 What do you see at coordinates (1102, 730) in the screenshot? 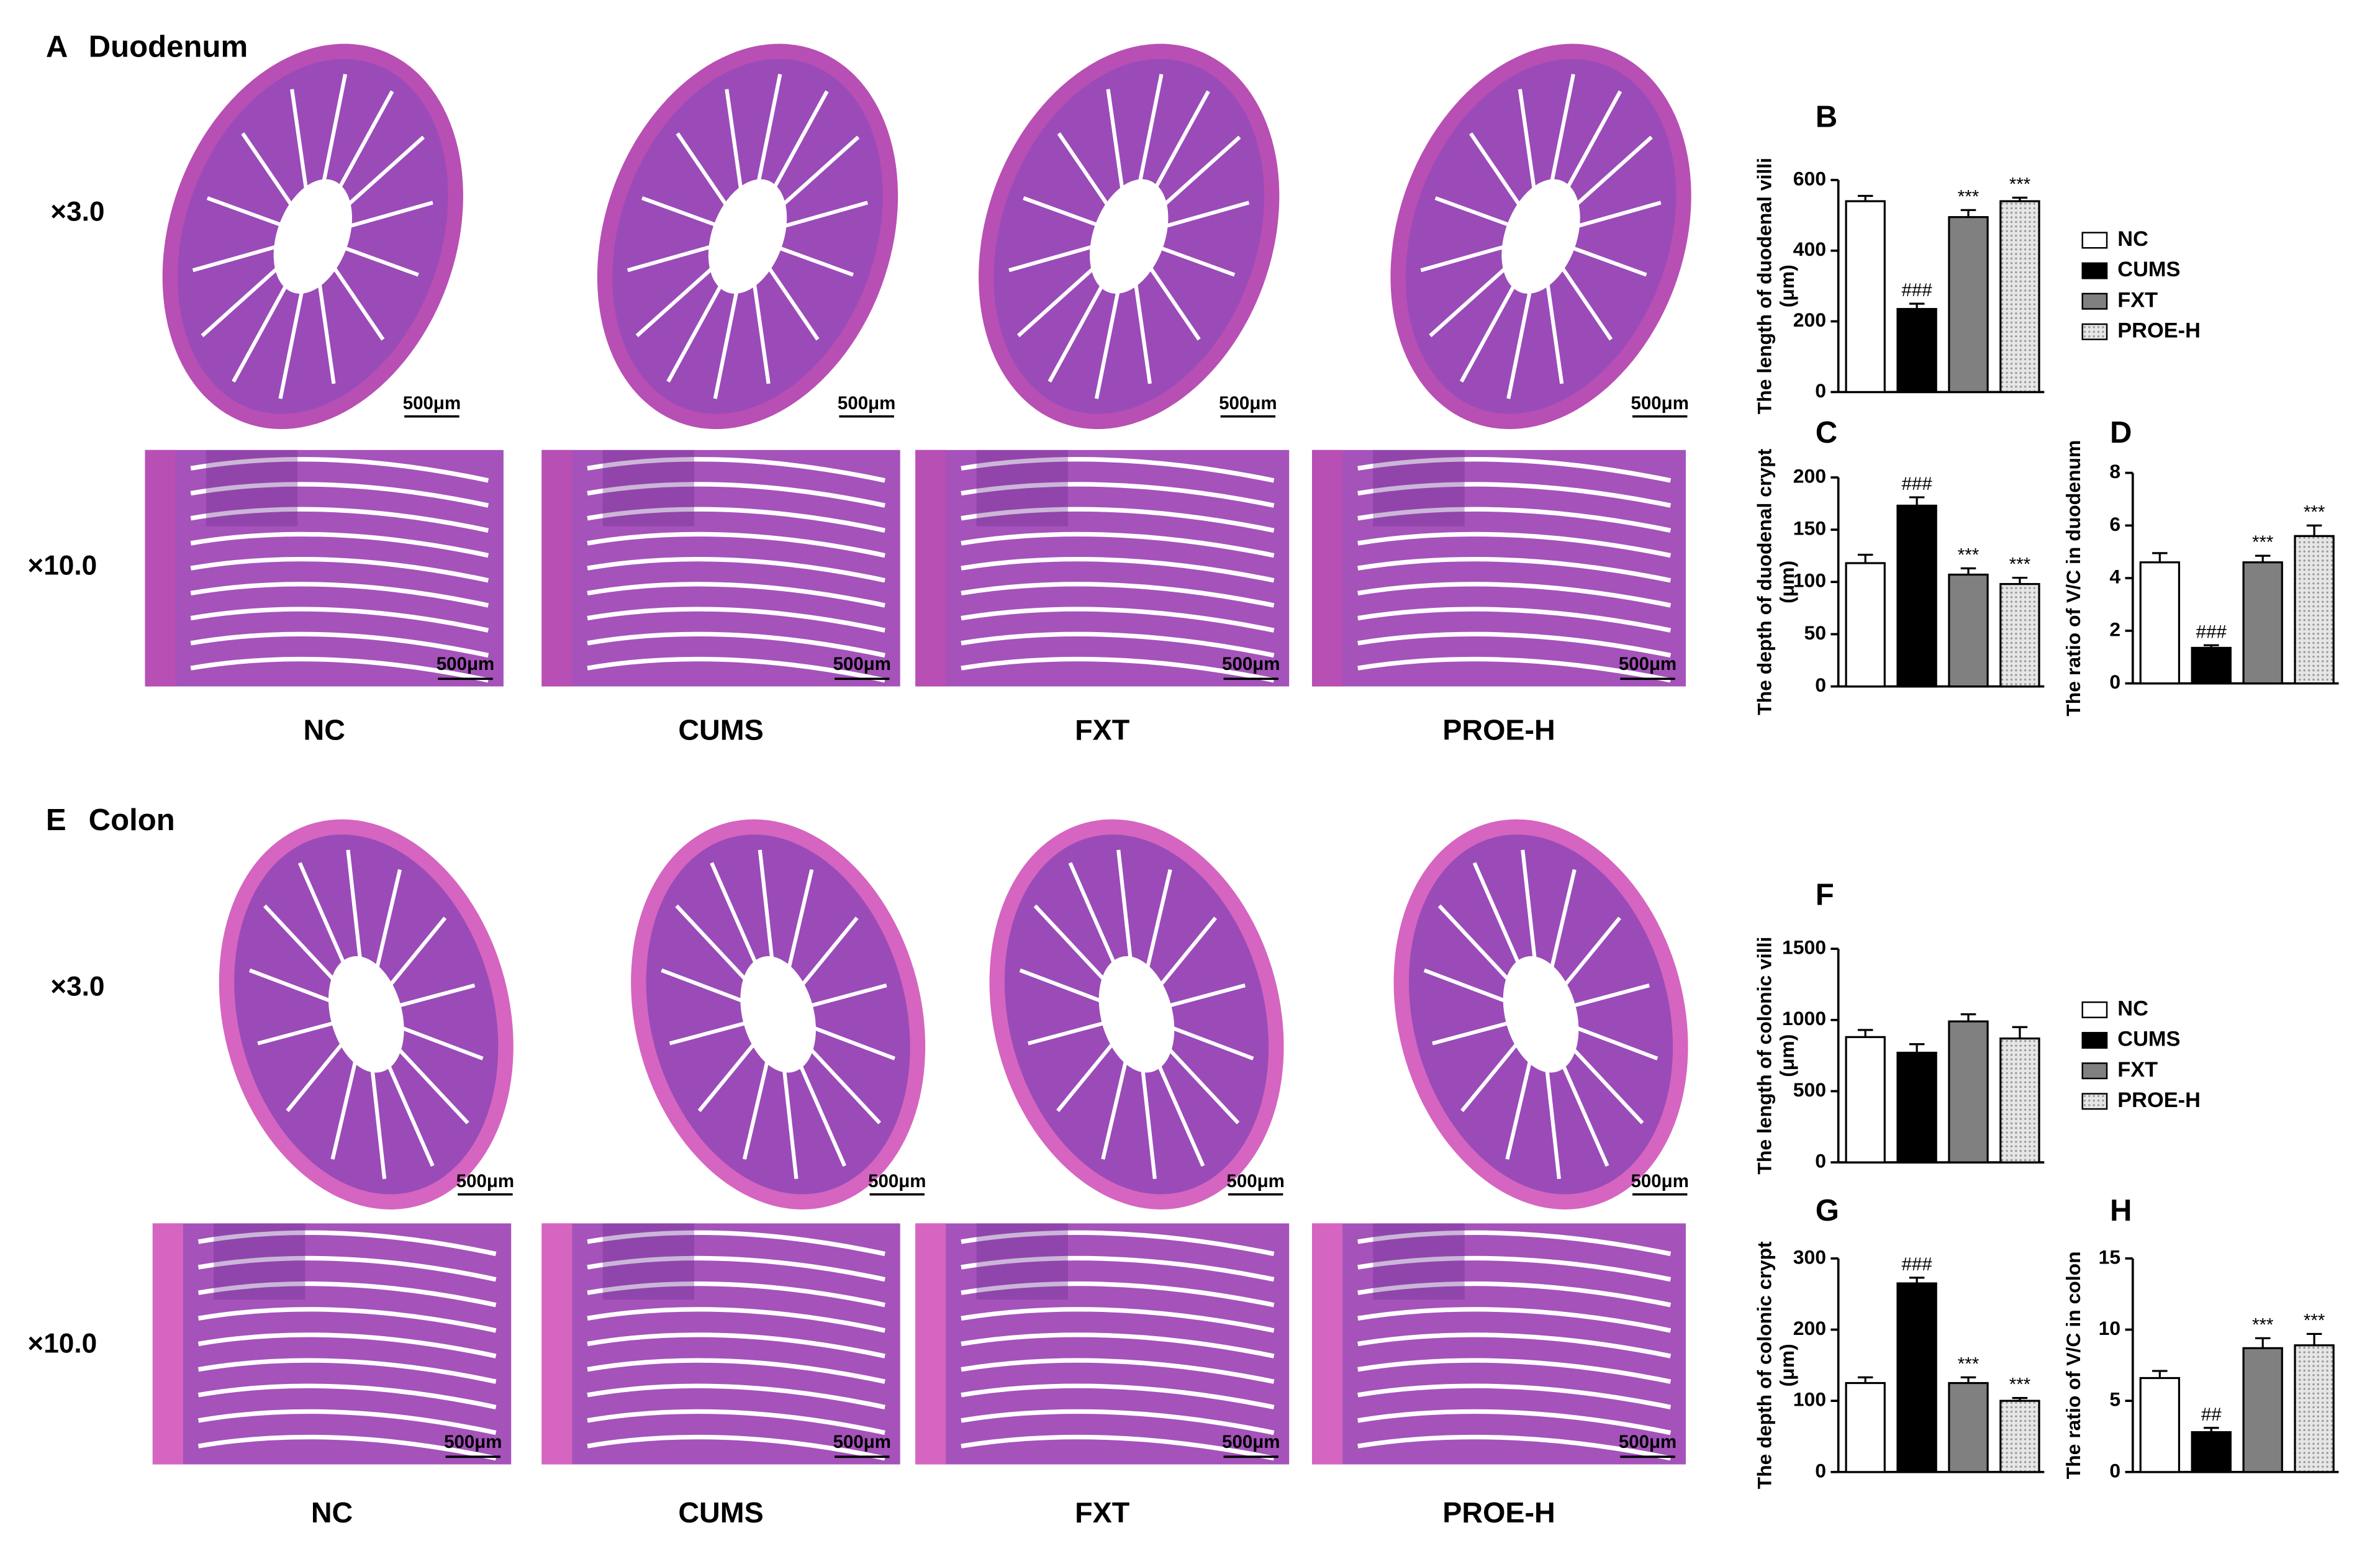
I see `group-label: FXT` at bounding box center [1102, 730].